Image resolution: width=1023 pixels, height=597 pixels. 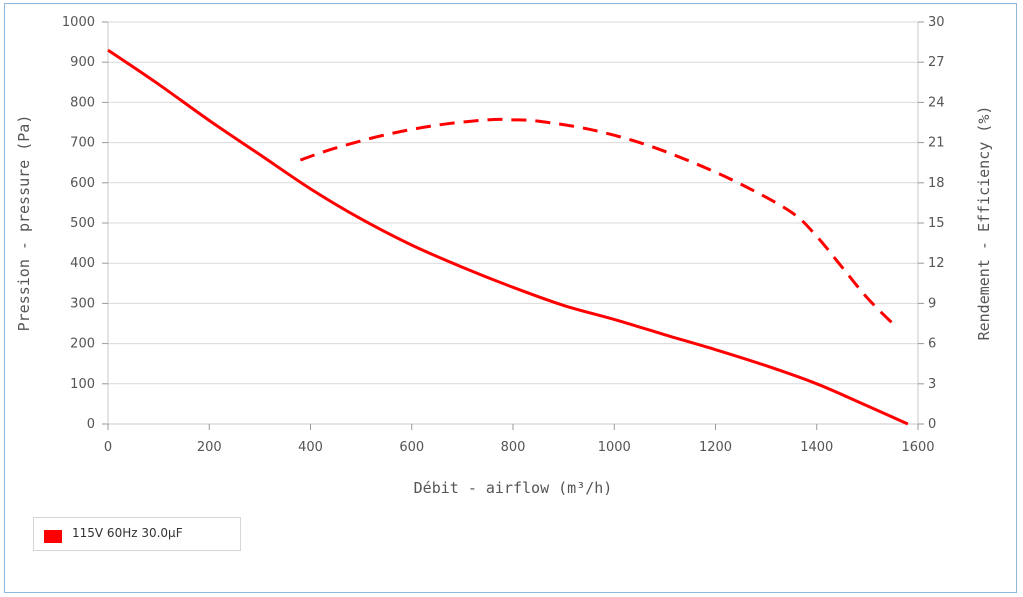 I want to click on x-tick-label: 1400, so click(x=816, y=447).